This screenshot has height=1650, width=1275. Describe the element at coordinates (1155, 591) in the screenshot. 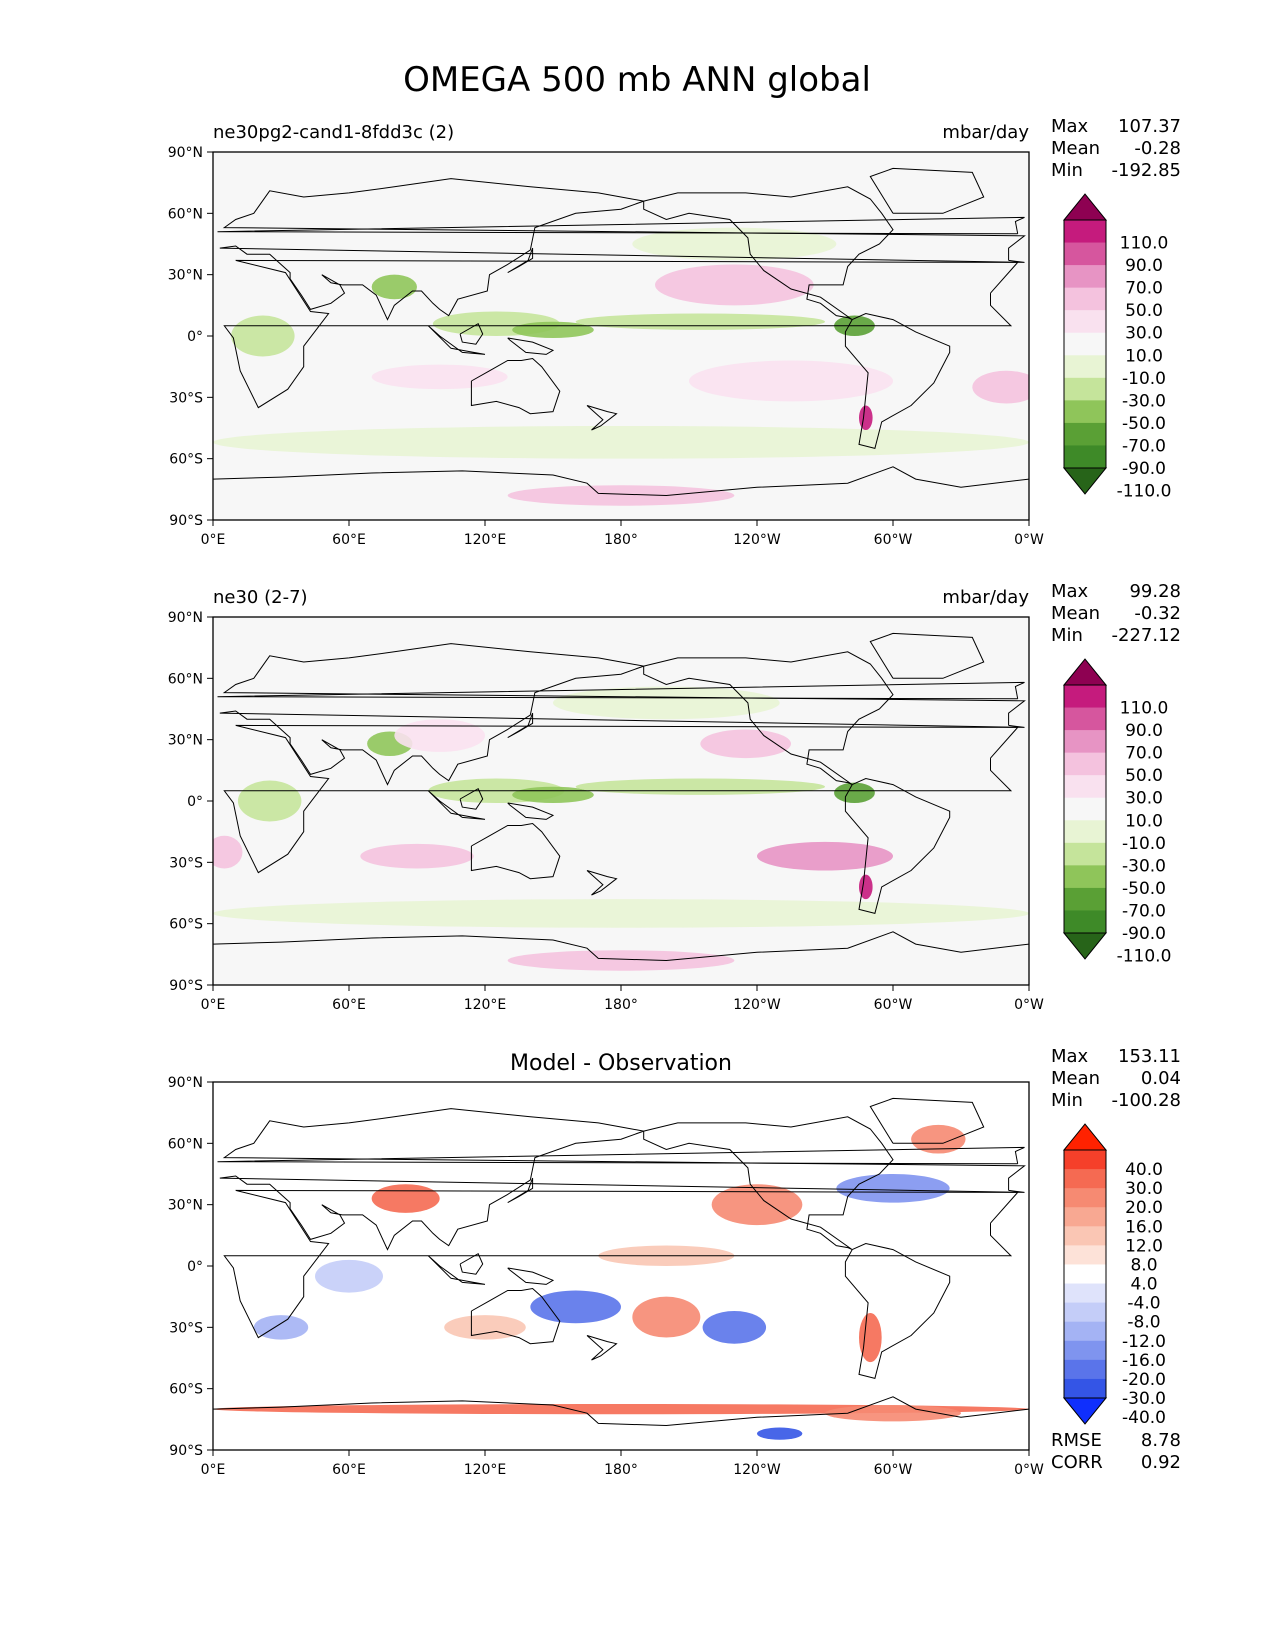

I see `stat-max-value: 99.28` at that location.